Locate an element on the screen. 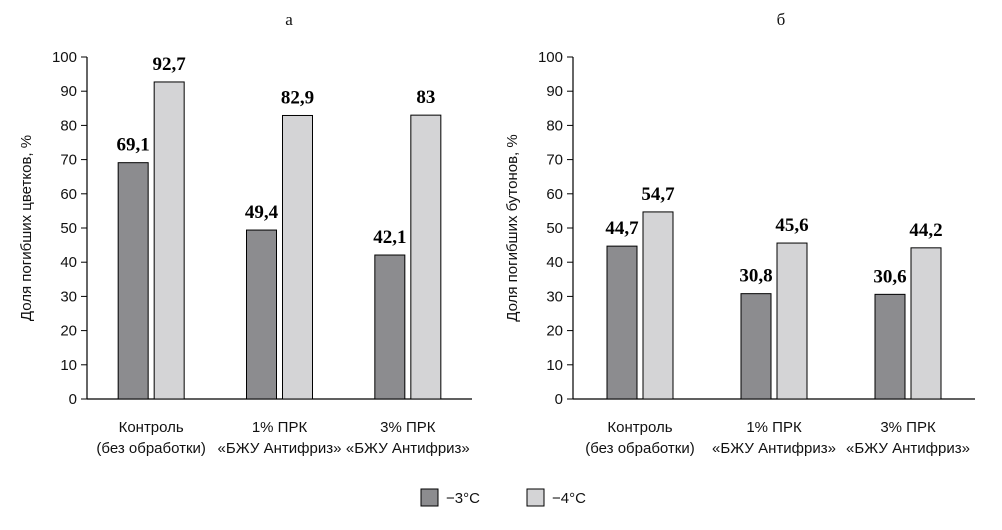  legend-label-minus4: −4°C is located at coordinates (569, 498).